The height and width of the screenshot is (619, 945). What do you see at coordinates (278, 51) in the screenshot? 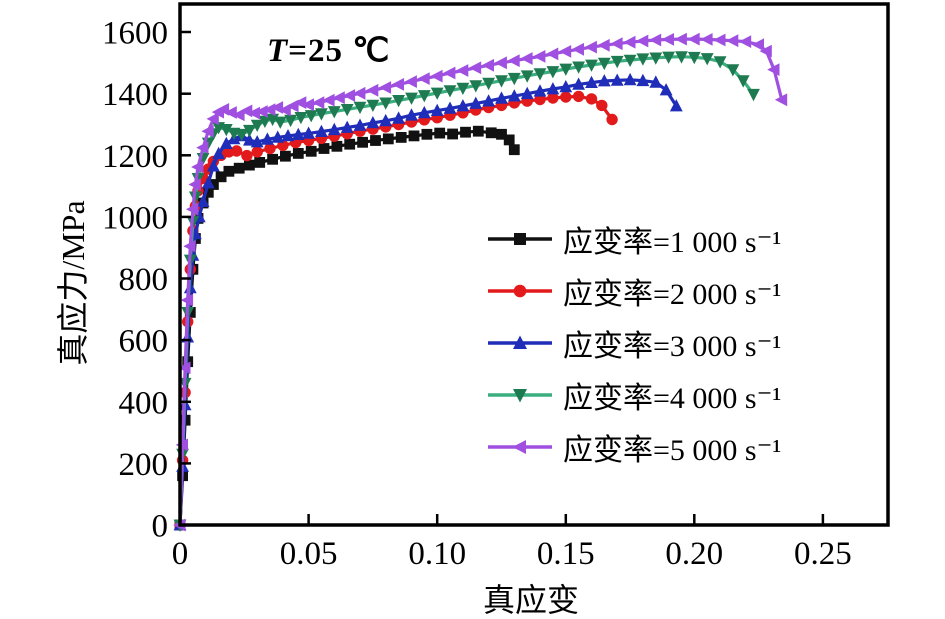
I see `annotation-symbol: T` at bounding box center [278, 51].